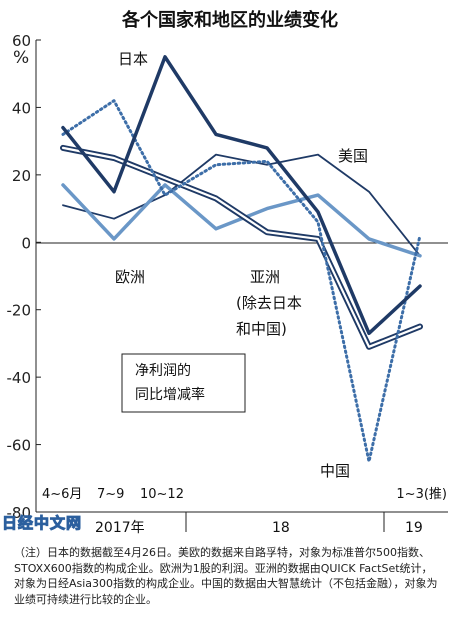 The height and width of the screenshot is (631, 450). Describe the element at coordinates (229, 20) in the screenshot. I see `chart-title: 各个国家和地区的业绩变化` at that location.